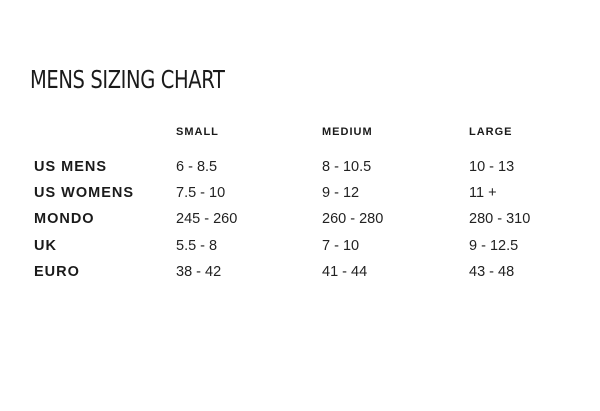 This screenshot has height=411, width=600. Describe the element at coordinates (300, 193) in the screenshot. I see `table-row-us-womens: US WOMENS 7.5 - 10 9 - 12 11 +` at that location.